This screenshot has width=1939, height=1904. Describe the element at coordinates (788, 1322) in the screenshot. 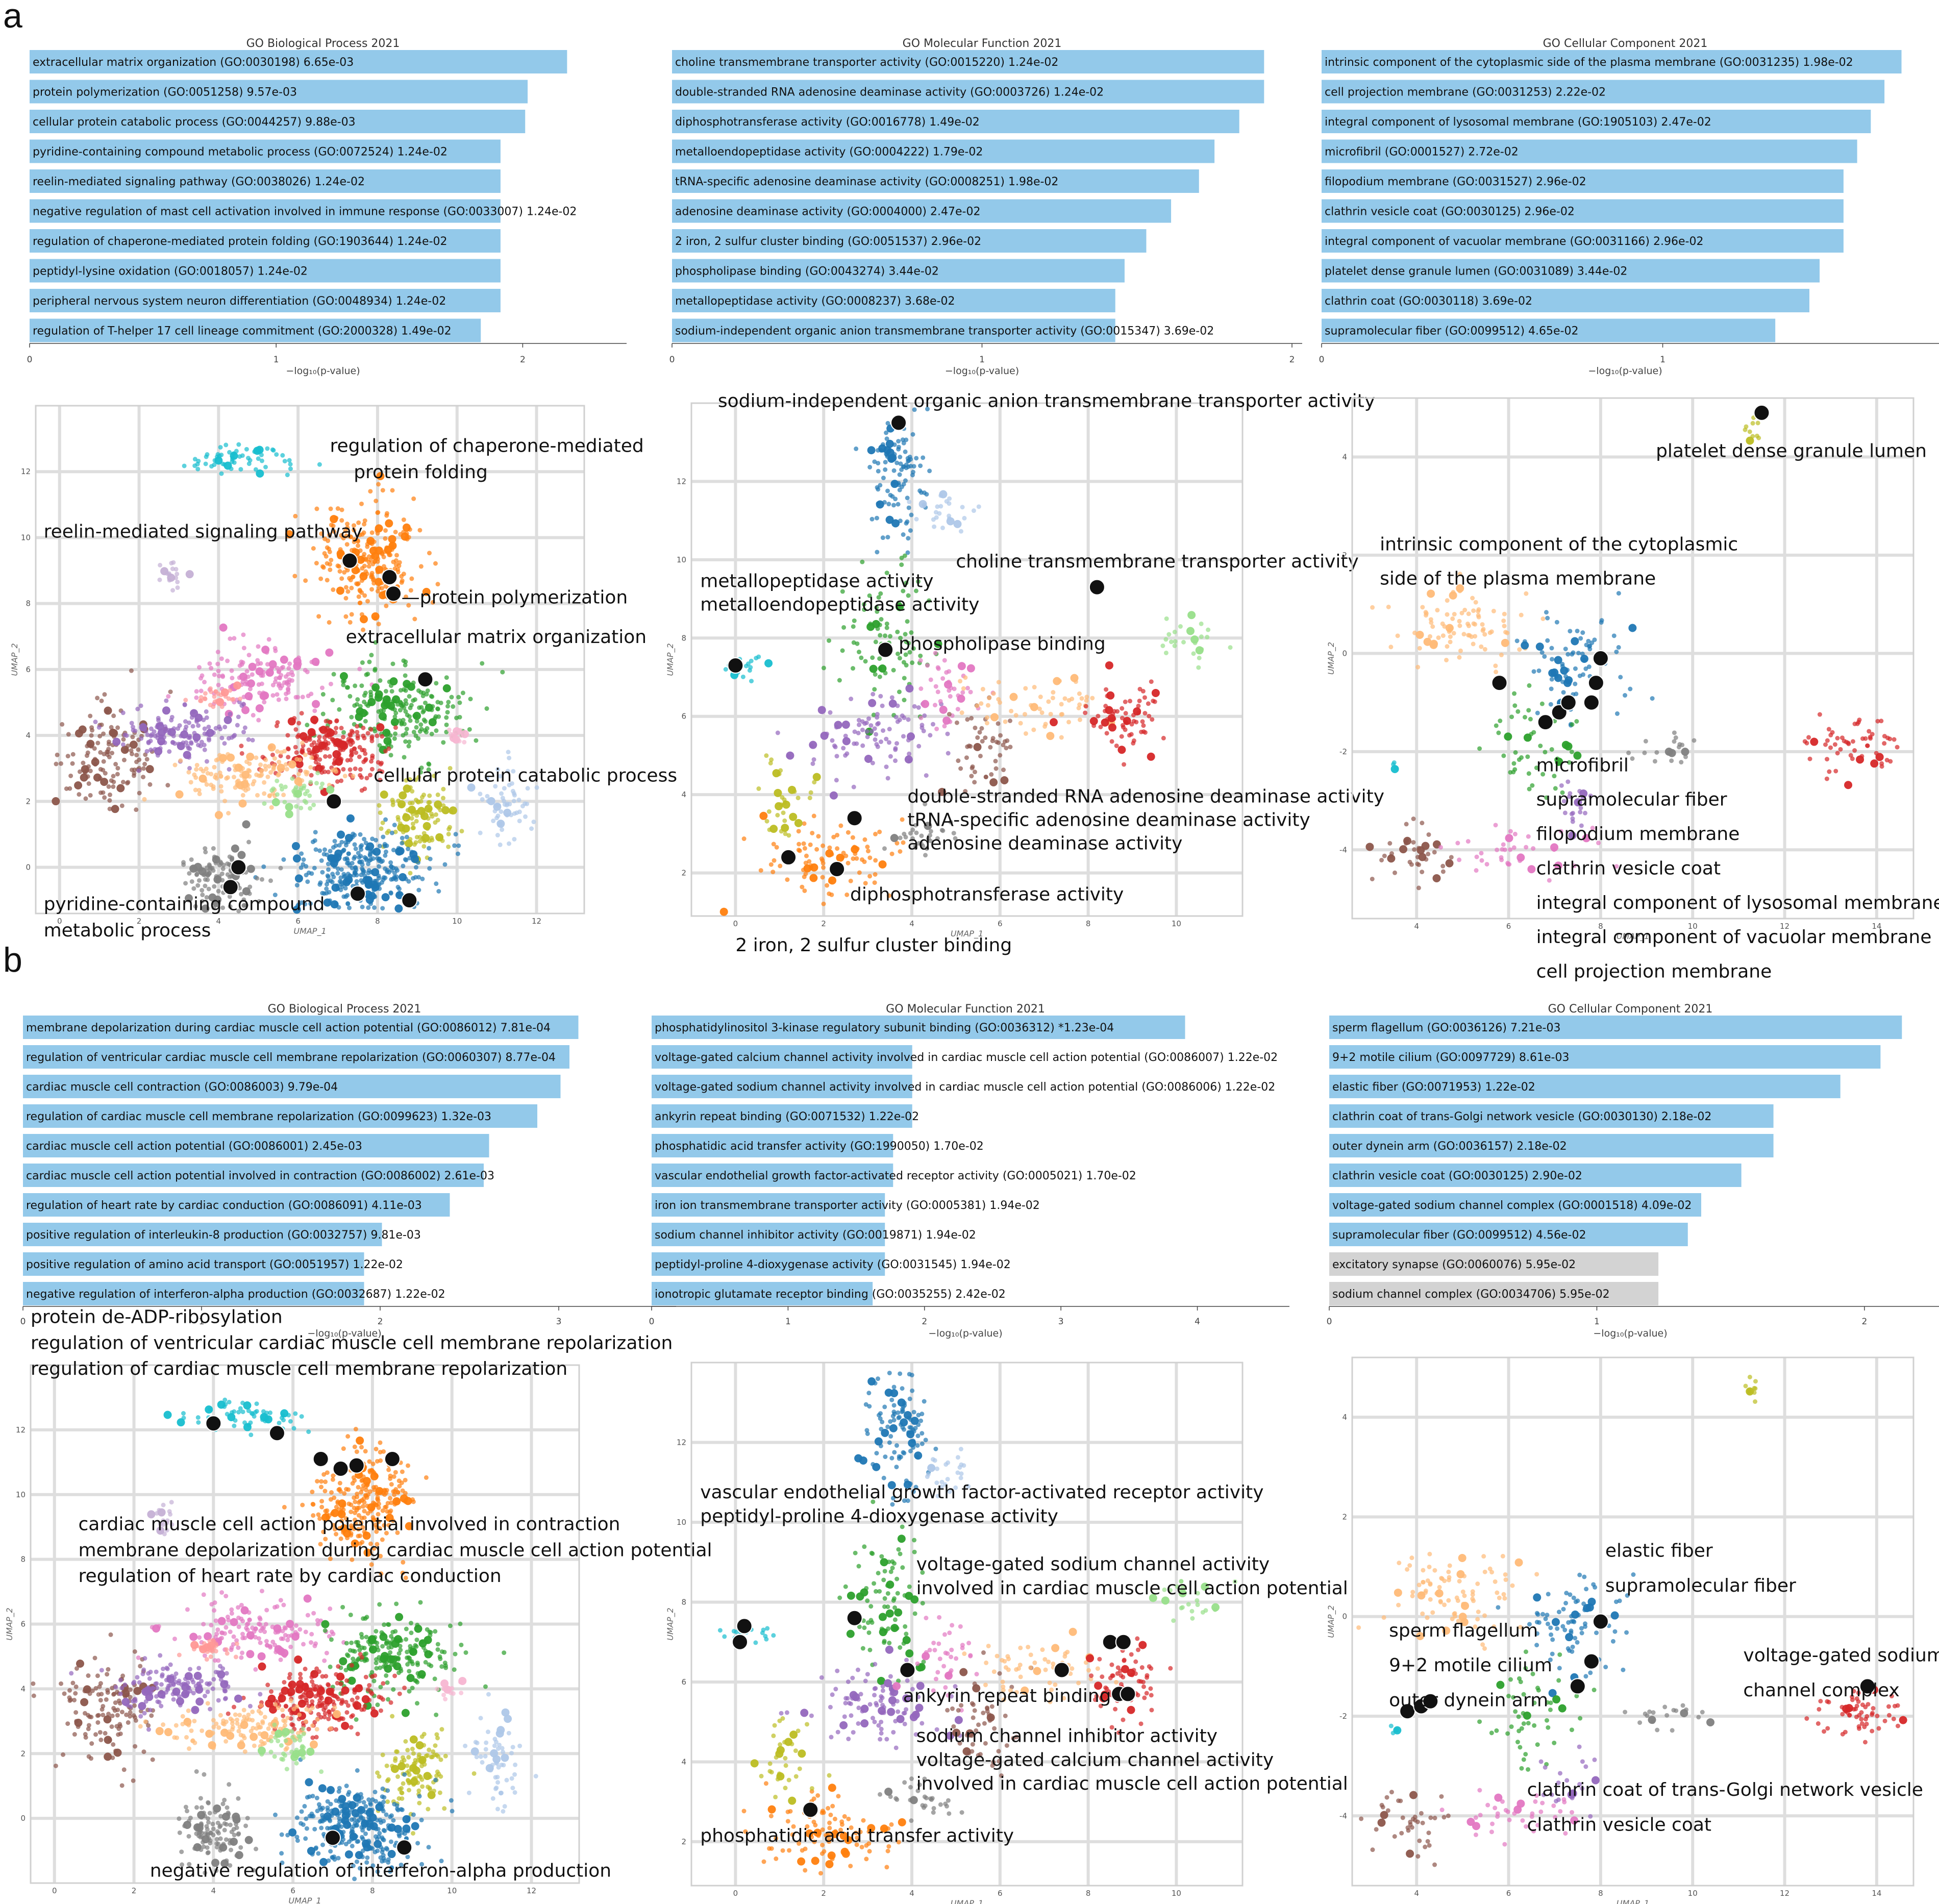

I see `x-tick-label: 1` at that location.